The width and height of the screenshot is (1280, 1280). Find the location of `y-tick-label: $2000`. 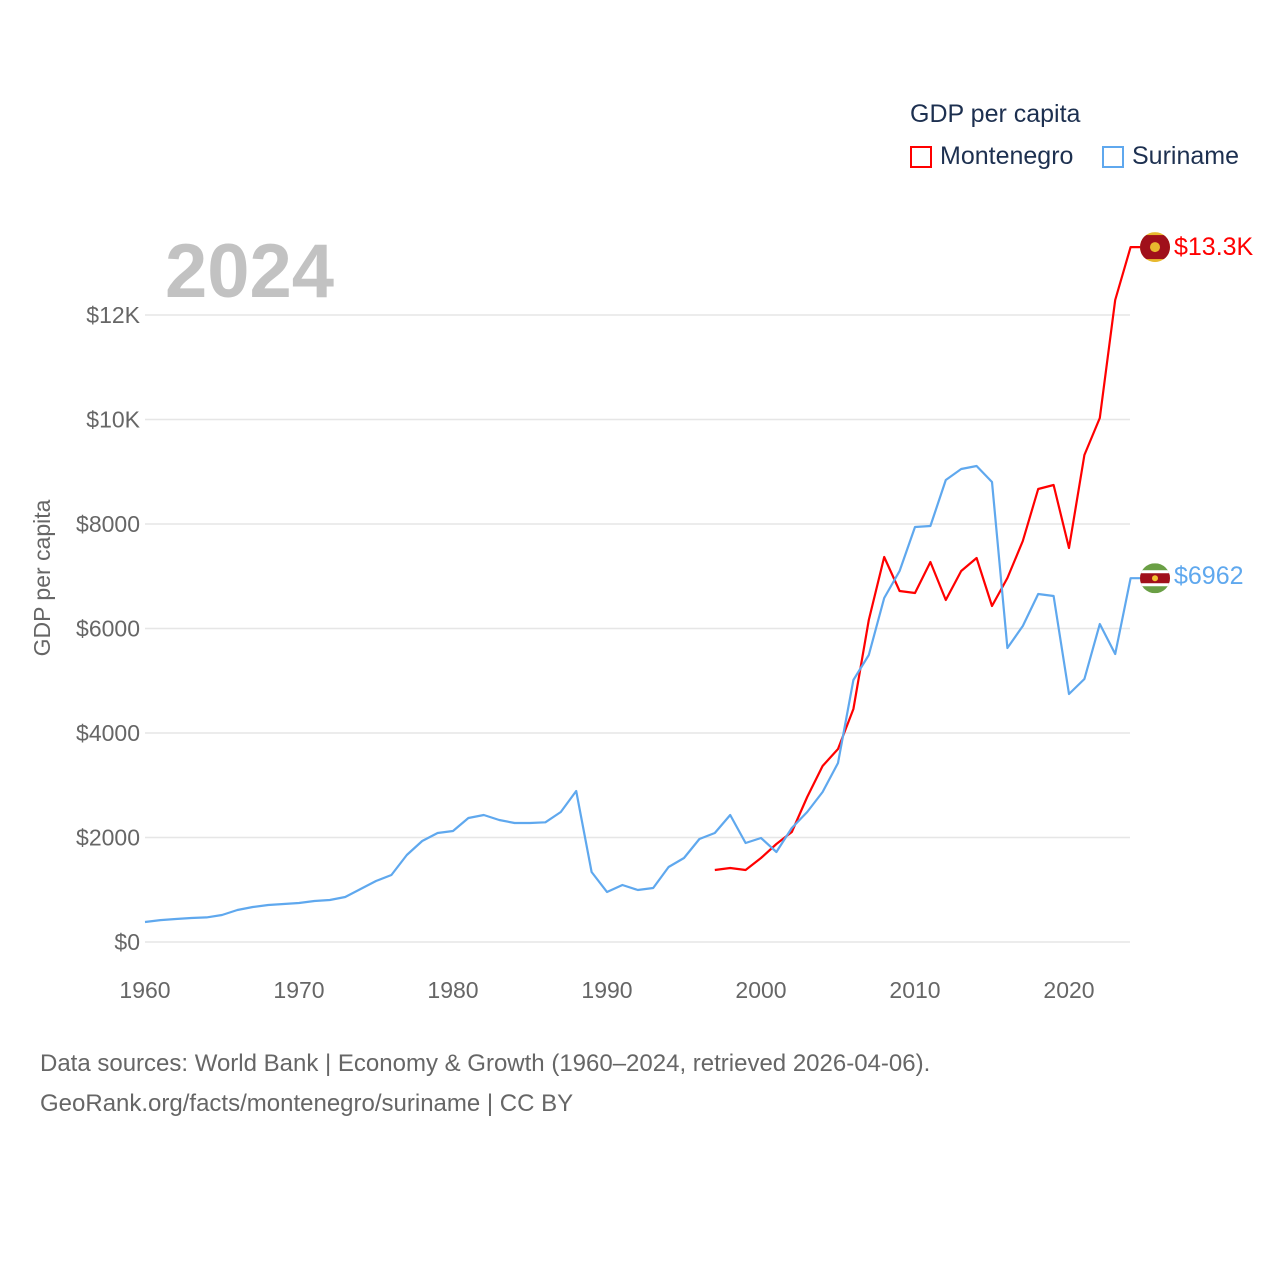

y-tick-label: $2000 is located at coordinates (108, 838).